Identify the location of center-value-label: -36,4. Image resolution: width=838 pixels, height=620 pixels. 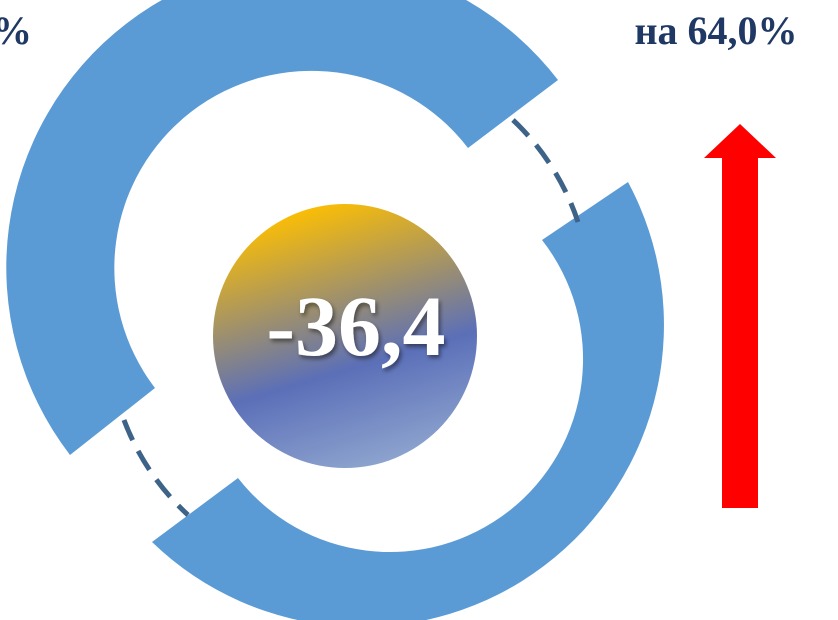
(355, 326).